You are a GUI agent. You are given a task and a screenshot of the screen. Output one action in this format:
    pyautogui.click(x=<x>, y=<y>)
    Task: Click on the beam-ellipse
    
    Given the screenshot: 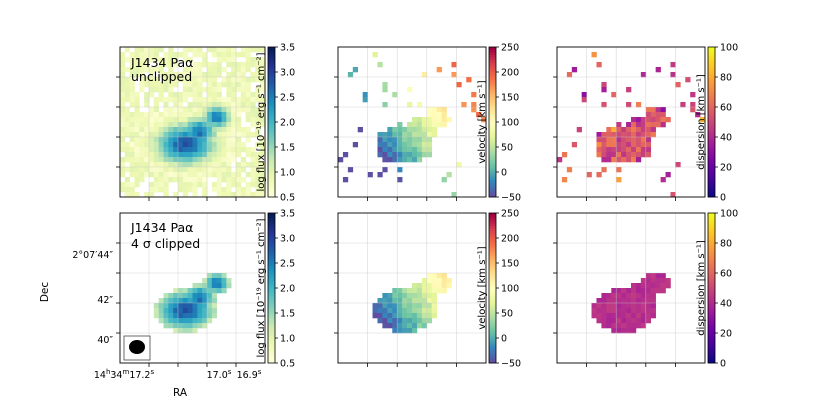 What is the action you would take?
    pyautogui.click(x=137, y=347)
    